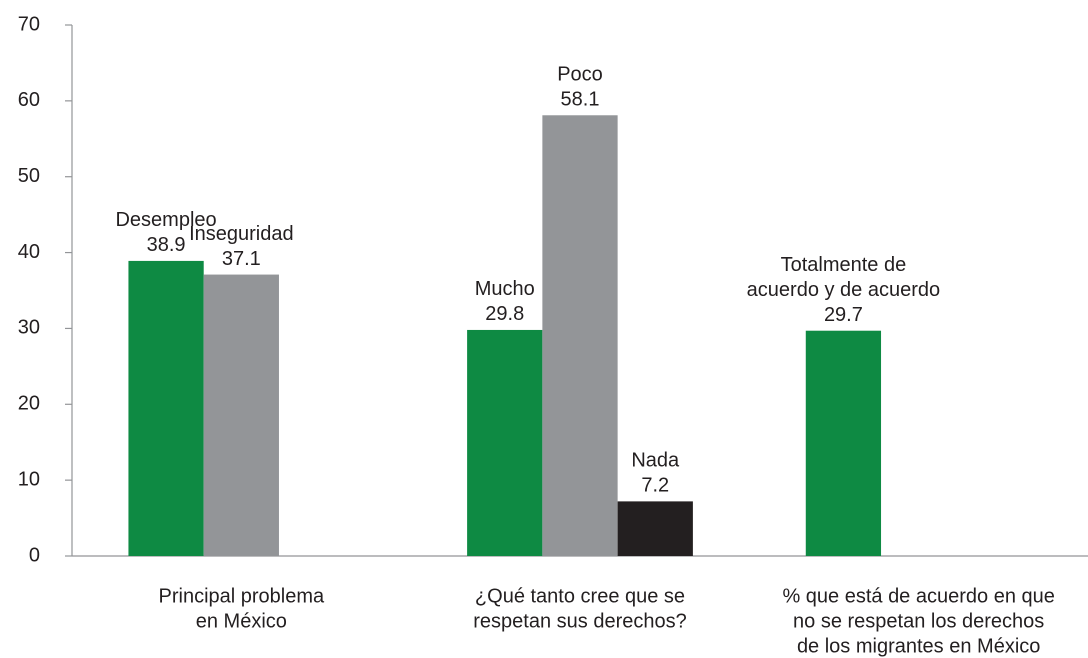 This screenshot has width=1088, height=658. I want to click on bar-name-label: Inseguridad, so click(241, 234).